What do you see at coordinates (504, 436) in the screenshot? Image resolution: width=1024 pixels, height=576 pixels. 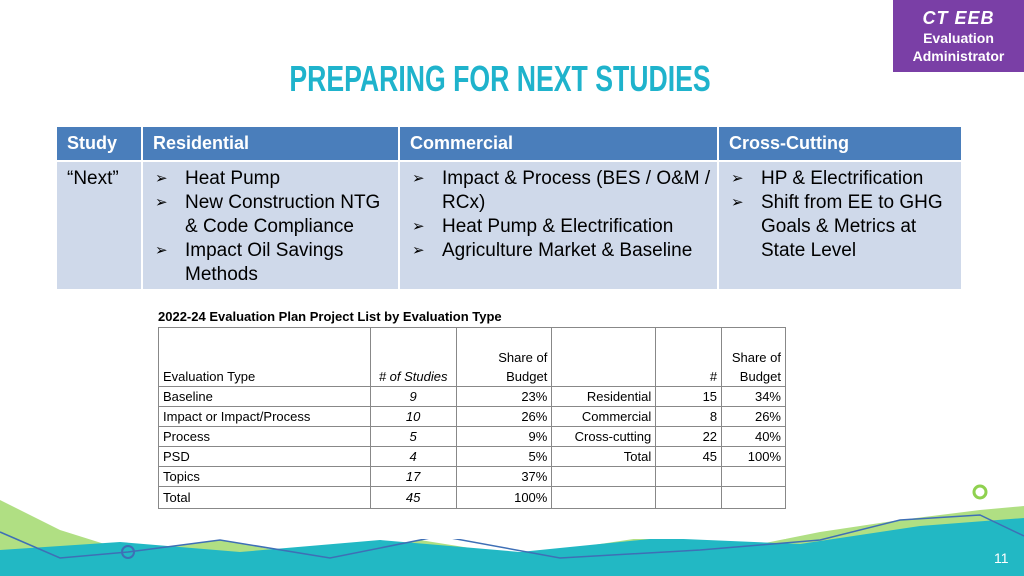 I see `table-cell: 9%` at bounding box center [504, 436].